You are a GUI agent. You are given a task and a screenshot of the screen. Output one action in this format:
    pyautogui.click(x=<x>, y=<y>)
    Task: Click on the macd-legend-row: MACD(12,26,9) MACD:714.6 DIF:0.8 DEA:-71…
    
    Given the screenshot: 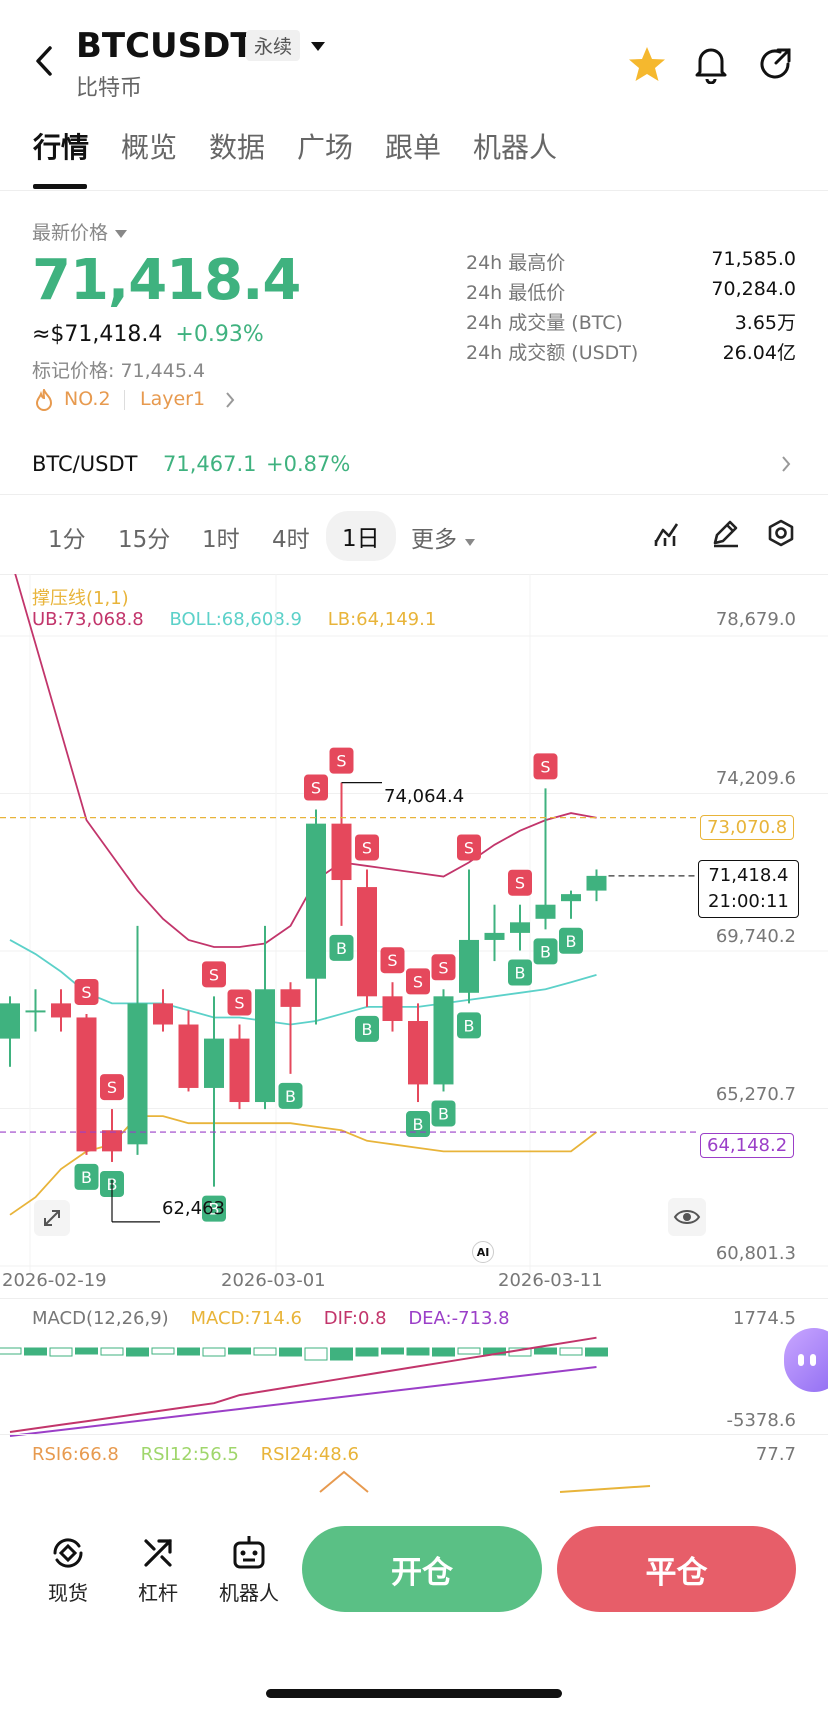 What is the action you would take?
    pyautogui.click(x=271, y=1318)
    